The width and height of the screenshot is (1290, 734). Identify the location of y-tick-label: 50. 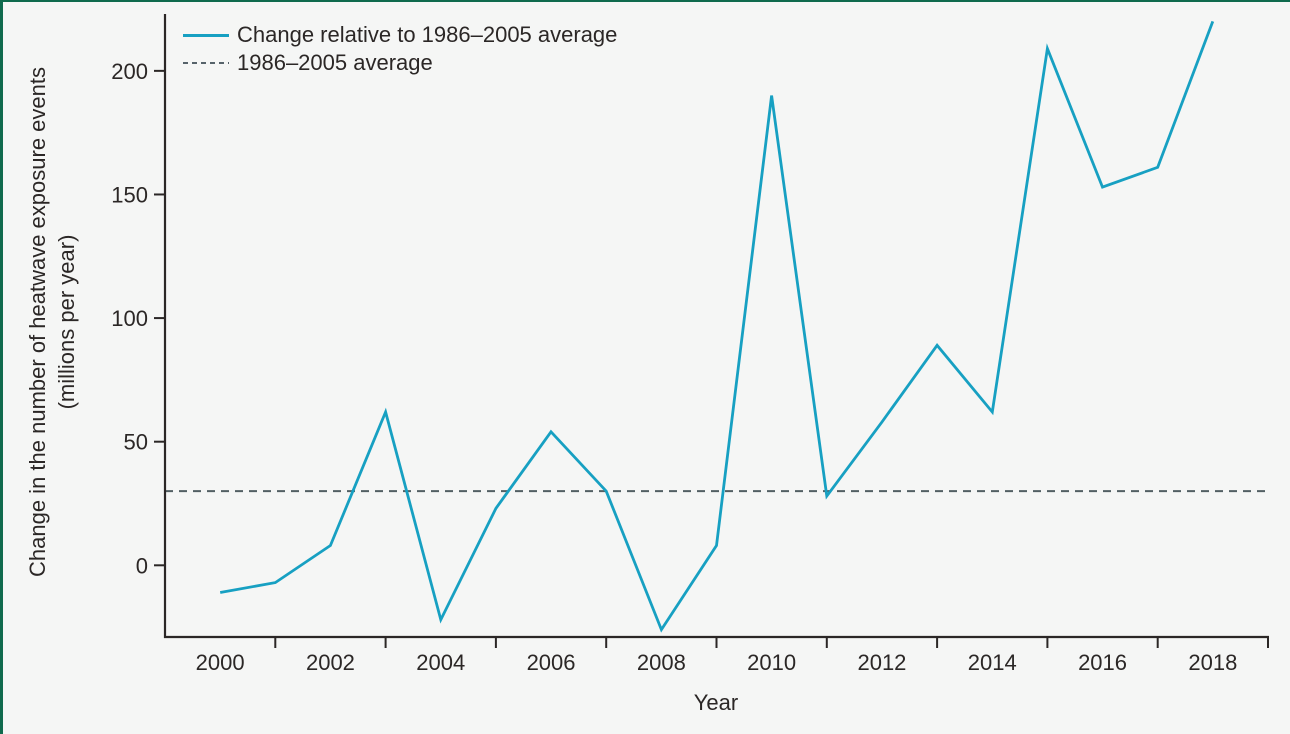
(136, 442).